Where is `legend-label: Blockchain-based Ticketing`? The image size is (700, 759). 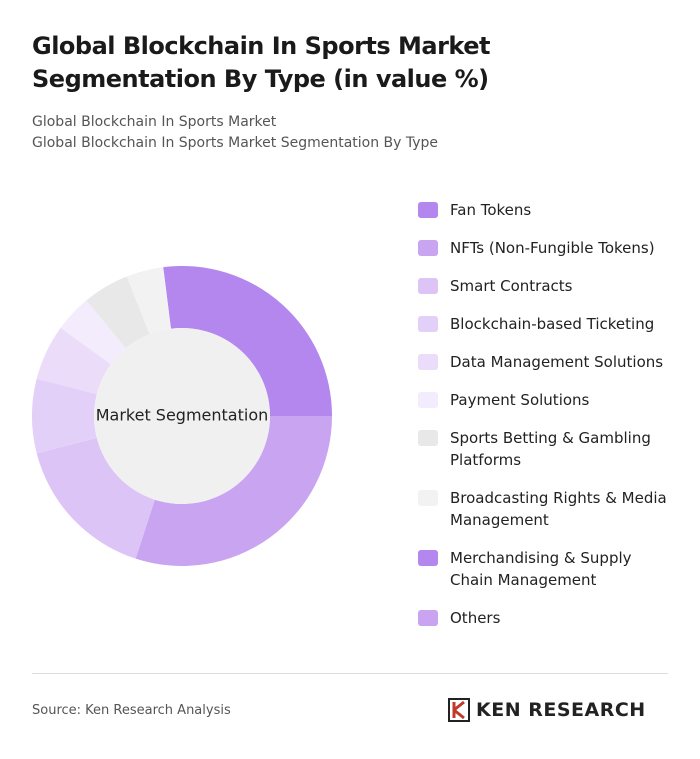
legend-label: Blockchain-based Ticketing is located at coordinates (552, 324).